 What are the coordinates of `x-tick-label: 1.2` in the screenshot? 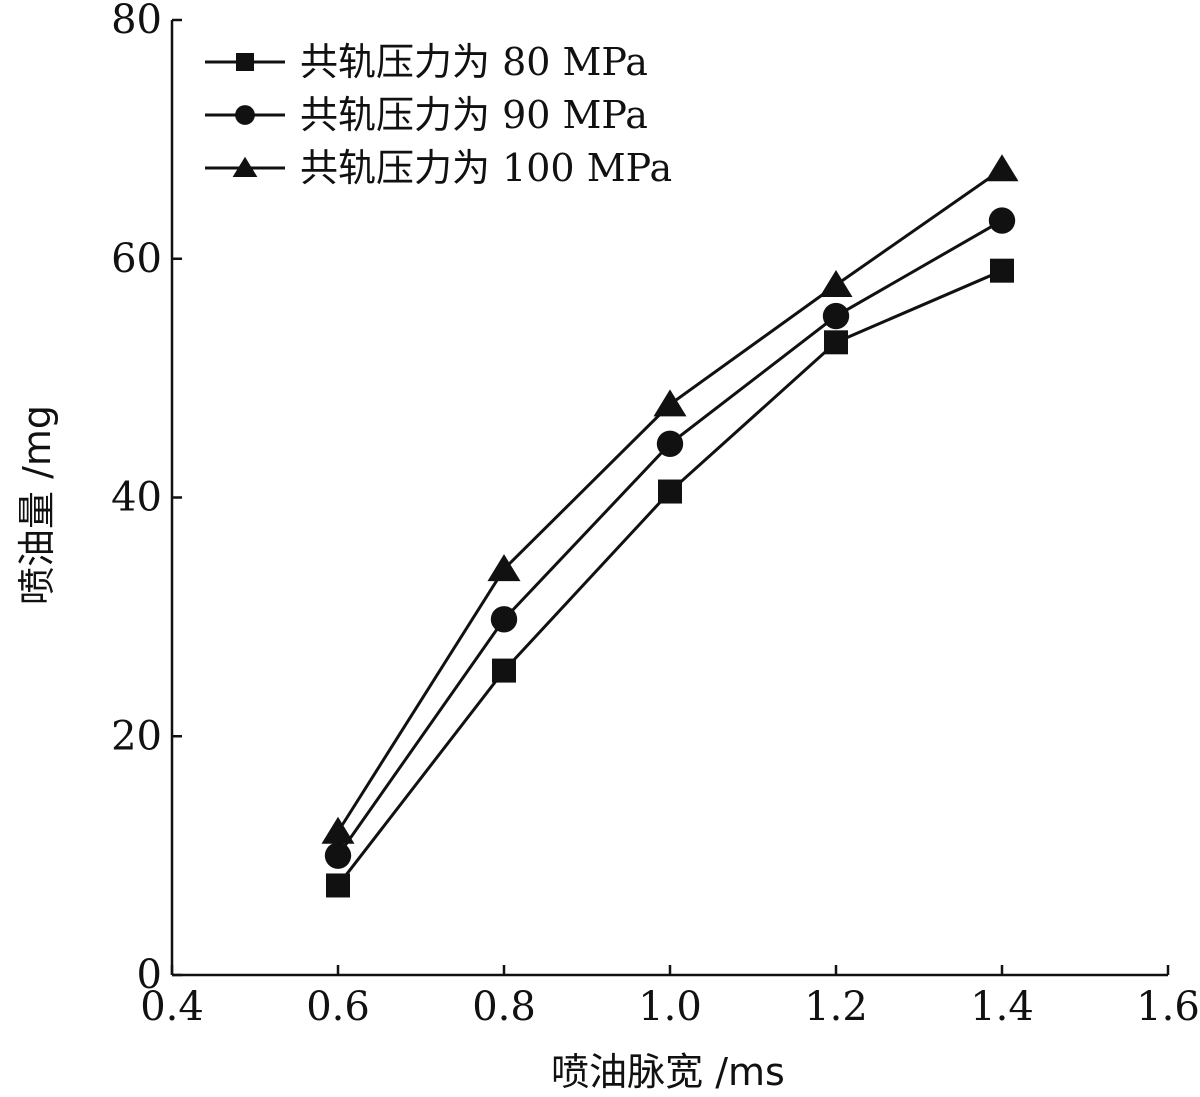 It's located at (836, 1007).